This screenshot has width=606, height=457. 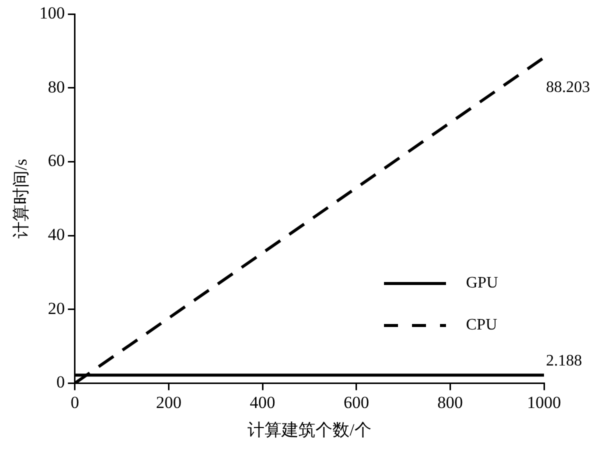 I want to click on x-tick-label: 200, so click(x=169, y=402).